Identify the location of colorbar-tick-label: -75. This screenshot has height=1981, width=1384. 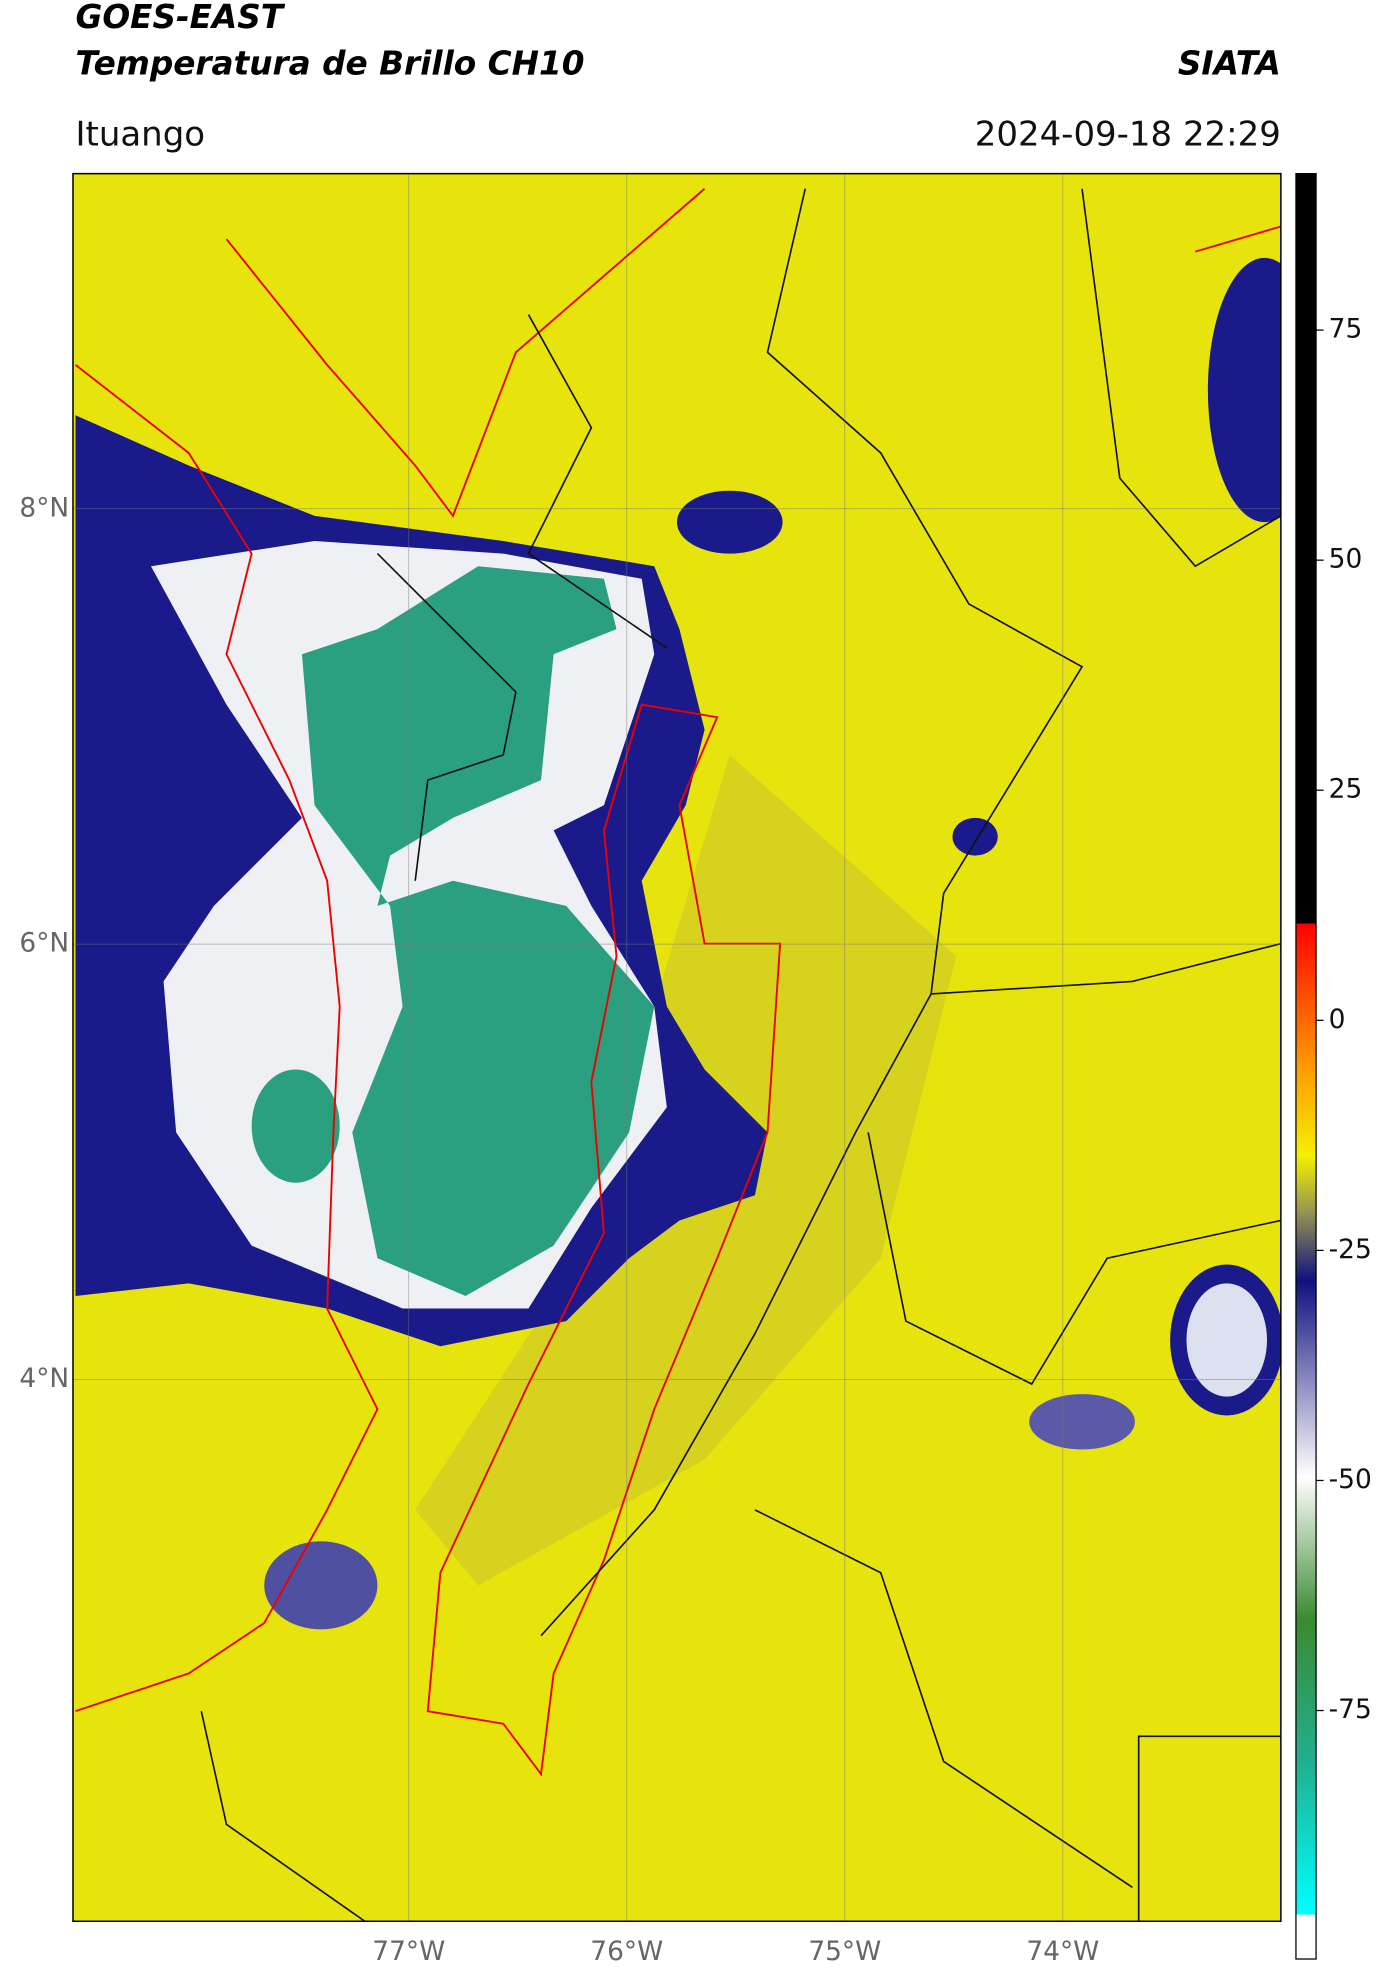
(1350, 1709).